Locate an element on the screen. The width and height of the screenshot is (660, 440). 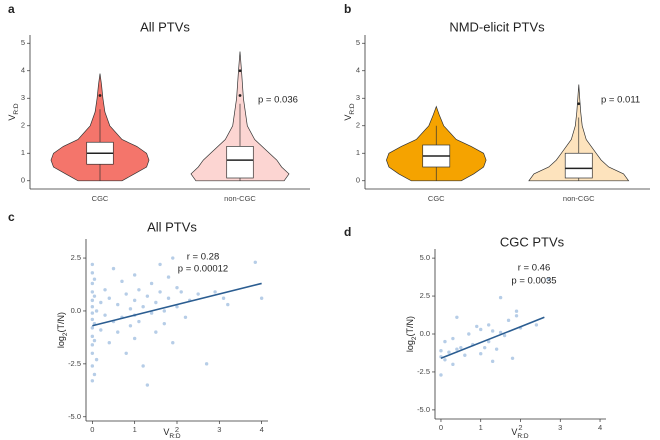
x-tick-label: 1 is located at coordinates (481, 427).